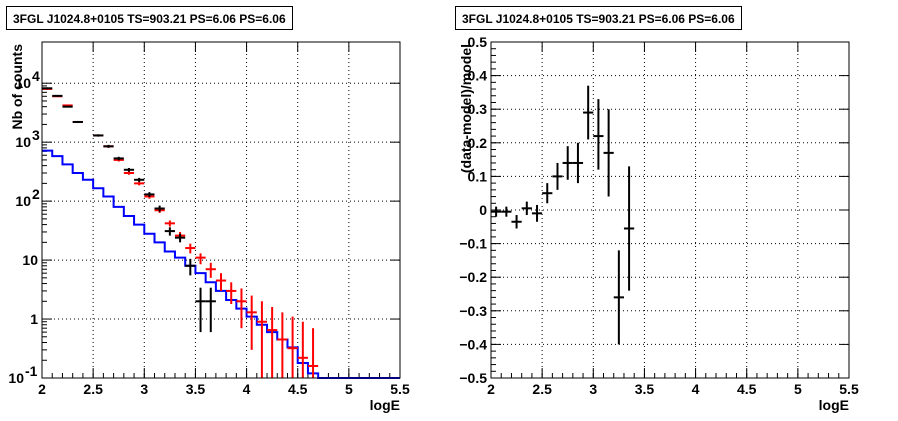 The height and width of the screenshot is (421, 898). What do you see at coordinates (473, 378) in the screenshot?
I see `y-tick-label: −0.5` at bounding box center [473, 378].